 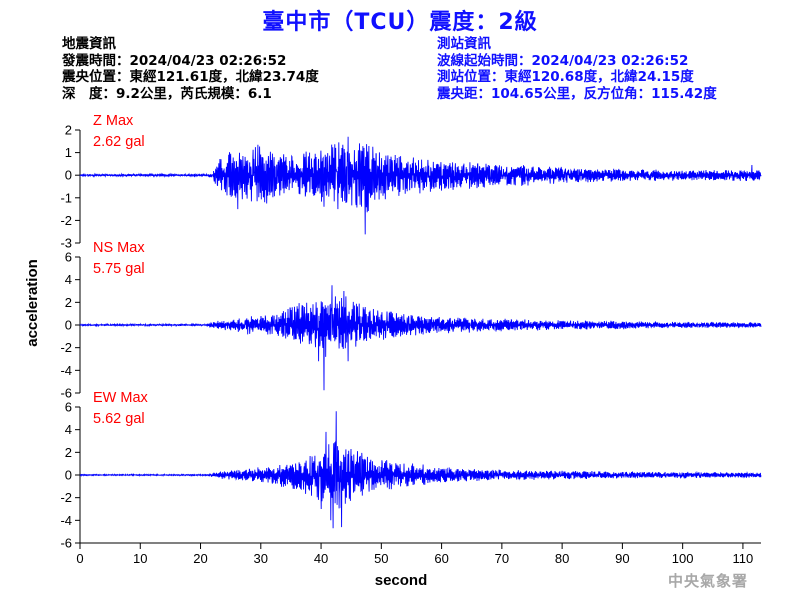 I want to click on y-tick-label: 1, so click(x=68, y=152).